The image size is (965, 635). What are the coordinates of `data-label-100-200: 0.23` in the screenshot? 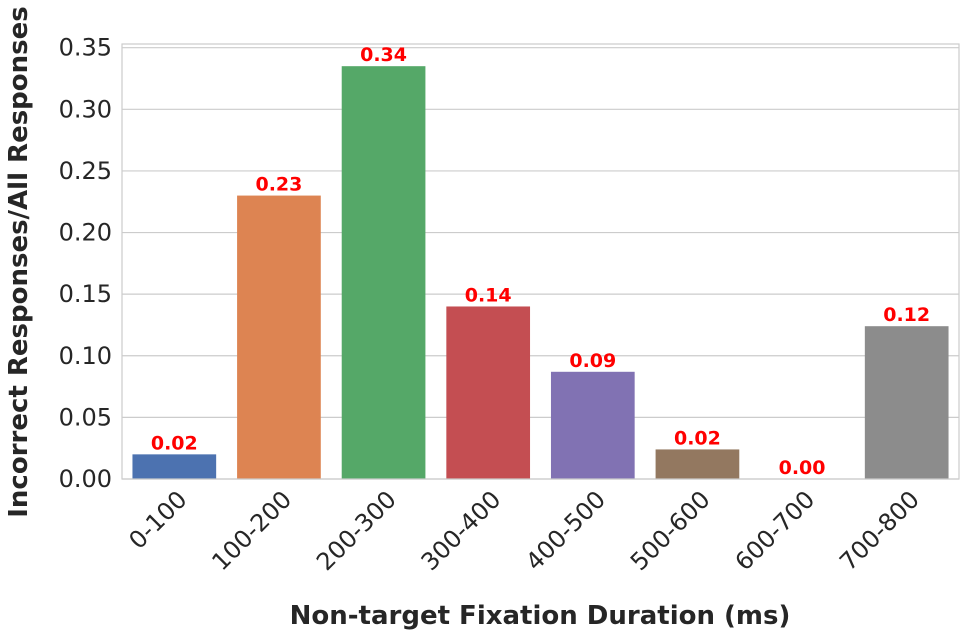 It's located at (278, 185).